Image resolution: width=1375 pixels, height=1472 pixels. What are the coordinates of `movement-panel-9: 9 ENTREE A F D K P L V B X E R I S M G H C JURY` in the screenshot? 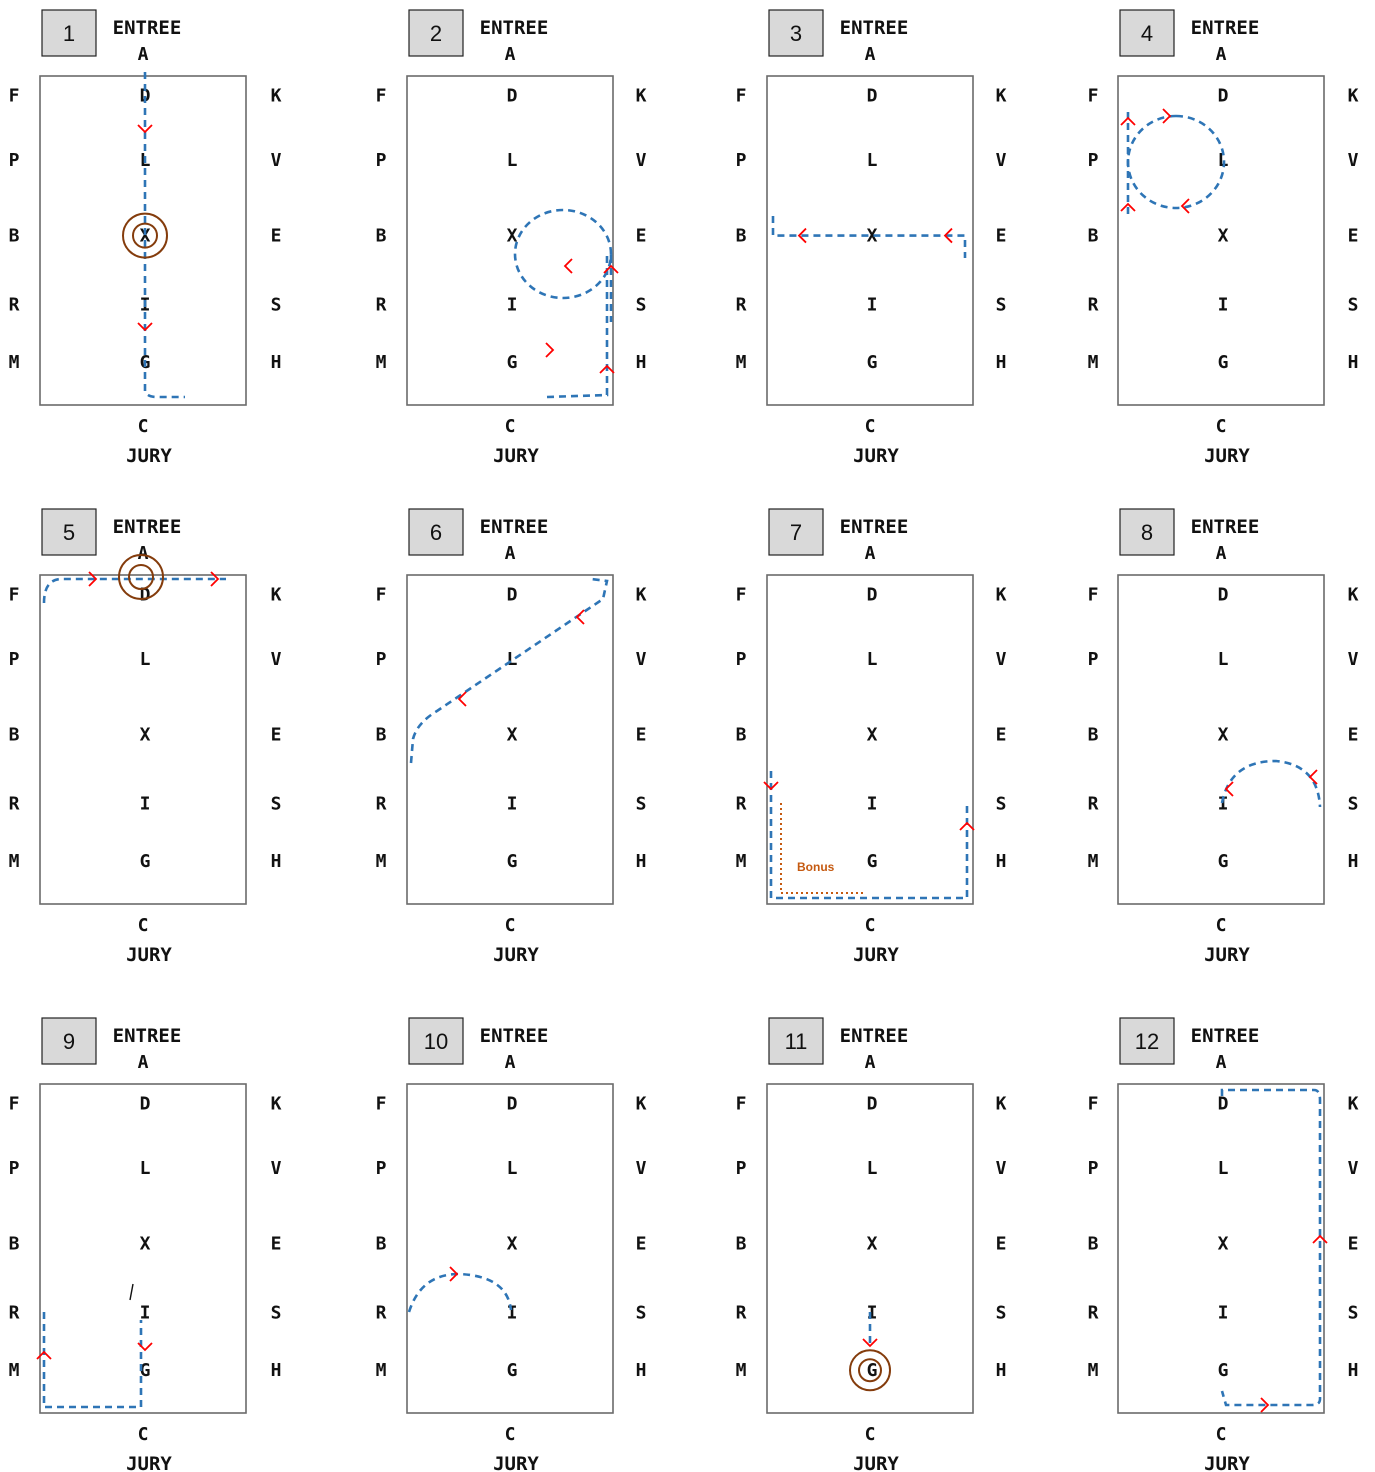 It's located at (145, 1244).